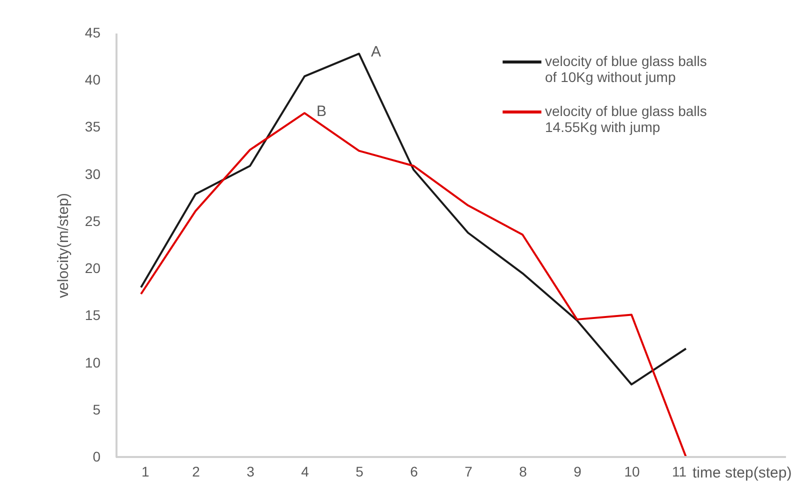 The width and height of the screenshot is (806, 494). What do you see at coordinates (414, 472) in the screenshot?
I see `x-tick-label: 6` at bounding box center [414, 472].